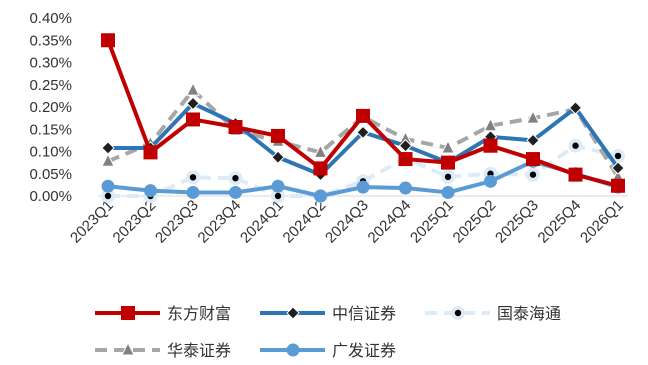 The height and width of the screenshot is (365, 648). What do you see at coordinates (475, 222) in the screenshot?
I see `x-tick-label: 2025Q2` at bounding box center [475, 222].